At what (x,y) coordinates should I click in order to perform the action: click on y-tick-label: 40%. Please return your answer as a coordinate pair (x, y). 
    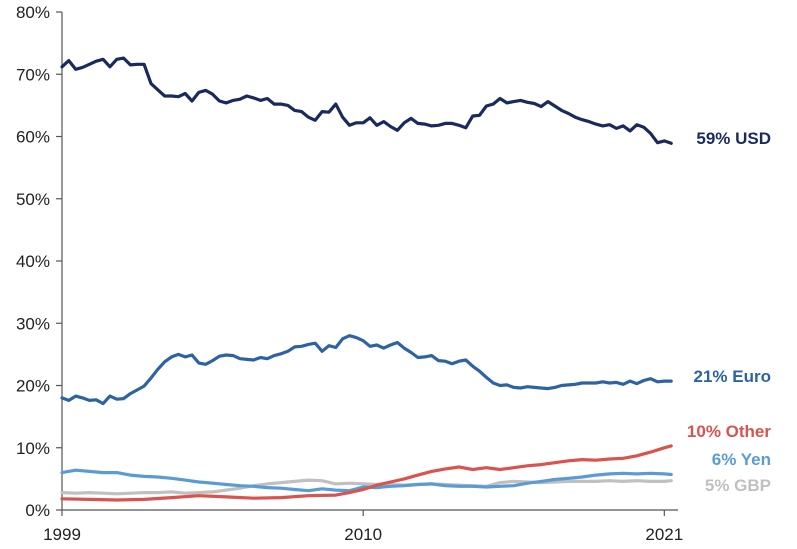
    Looking at the image, I should click on (33, 261).